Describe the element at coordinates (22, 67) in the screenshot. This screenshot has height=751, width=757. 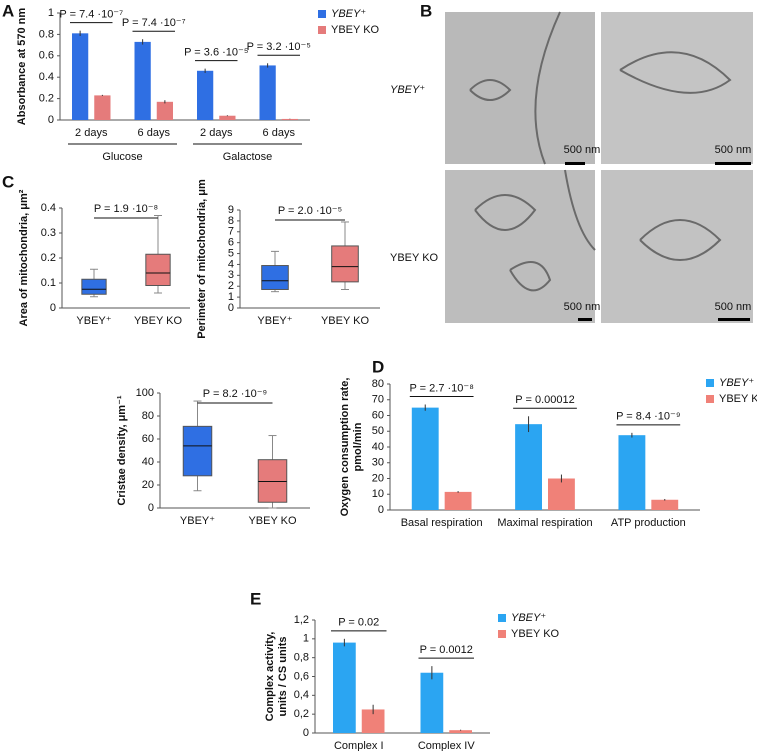
I see `y-axis-label: Absorbance at 570 nm` at that location.